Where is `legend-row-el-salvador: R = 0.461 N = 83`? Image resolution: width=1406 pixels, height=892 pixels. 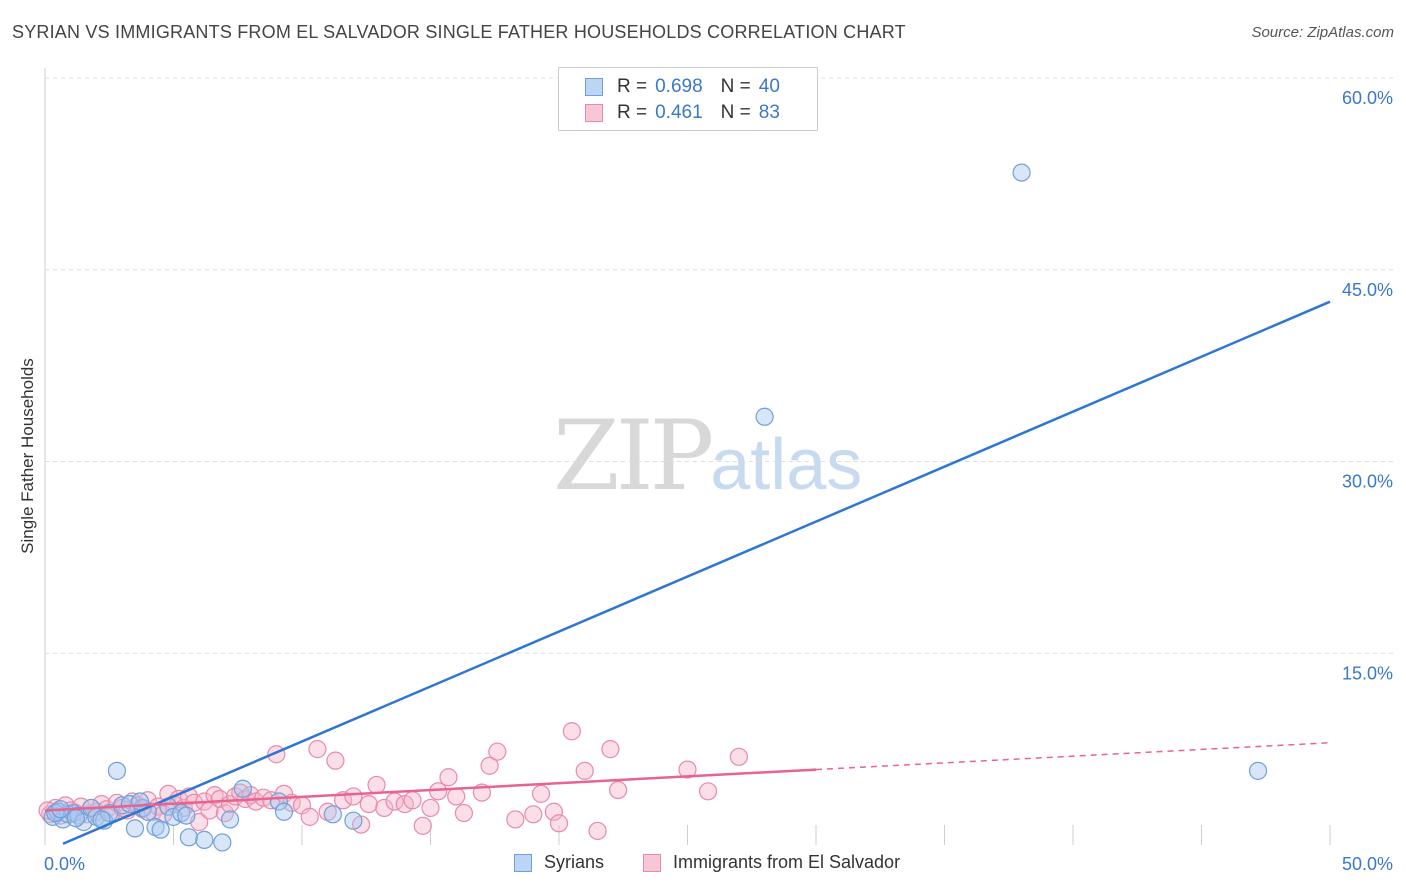
legend-row-el-salvador: R = 0.461 N = 83 is located at coordinates (682, 113).